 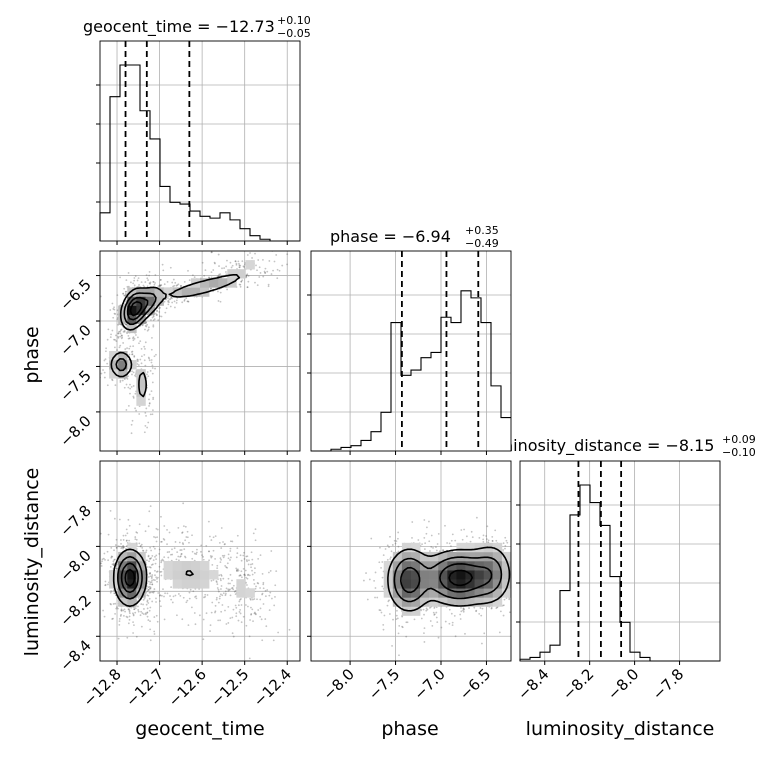 I want to click on panel-phase-vs-luminosity-distance-frame, so click(x=411, y=561).